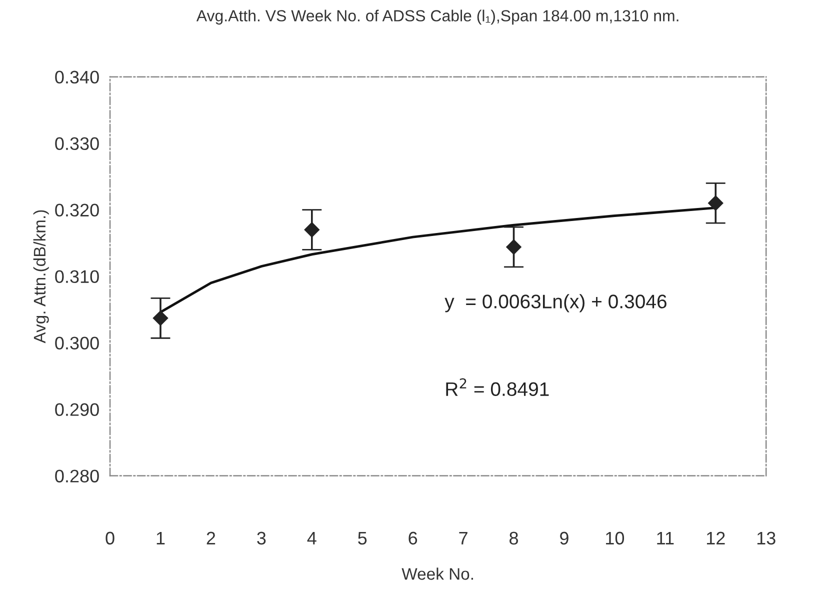 The height and width of the screenshot is (591, 815). Describe the element at coordinates (311, 538) in the screenshot. I see `x-tick-label: 4` at that location.